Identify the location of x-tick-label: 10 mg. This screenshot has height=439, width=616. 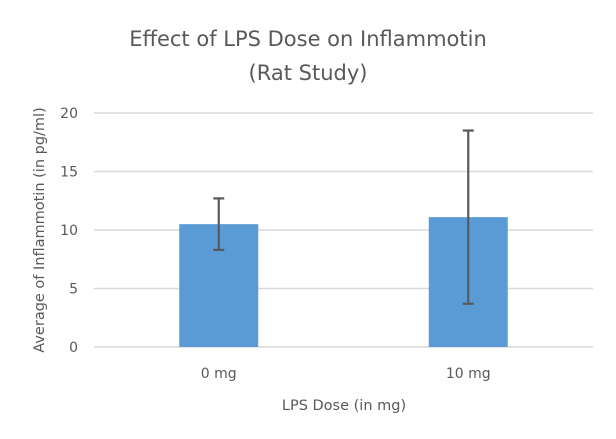
(468, 374).